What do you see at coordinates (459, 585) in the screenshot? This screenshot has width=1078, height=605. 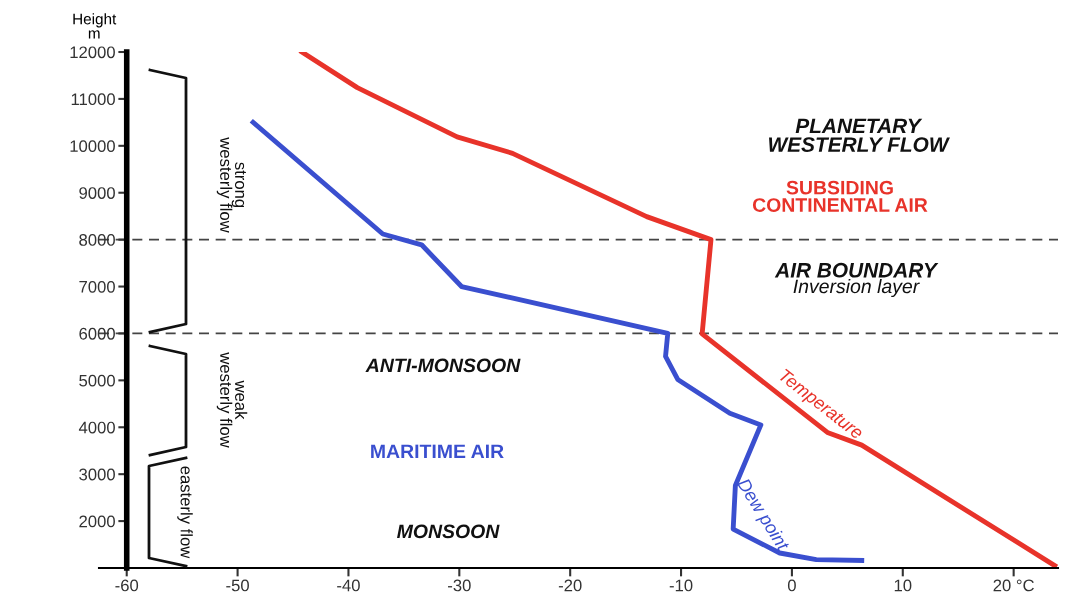 I see `x-tick-label: -30` at bounding box center [459, 585].